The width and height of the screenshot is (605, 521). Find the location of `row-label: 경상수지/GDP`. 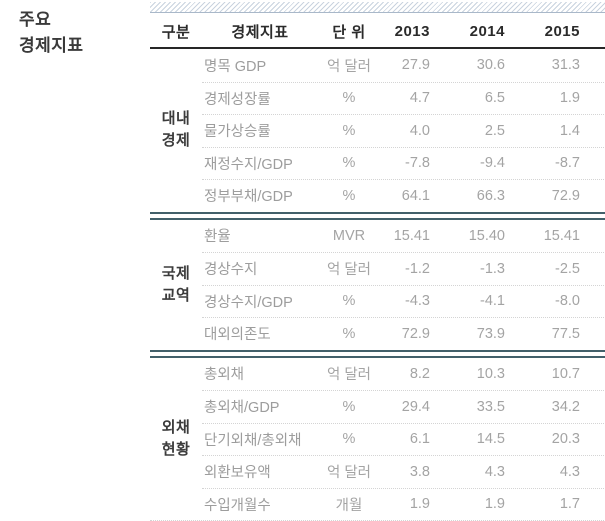

row-label: 경상수지/GDP is located at coordinates (248, 302).